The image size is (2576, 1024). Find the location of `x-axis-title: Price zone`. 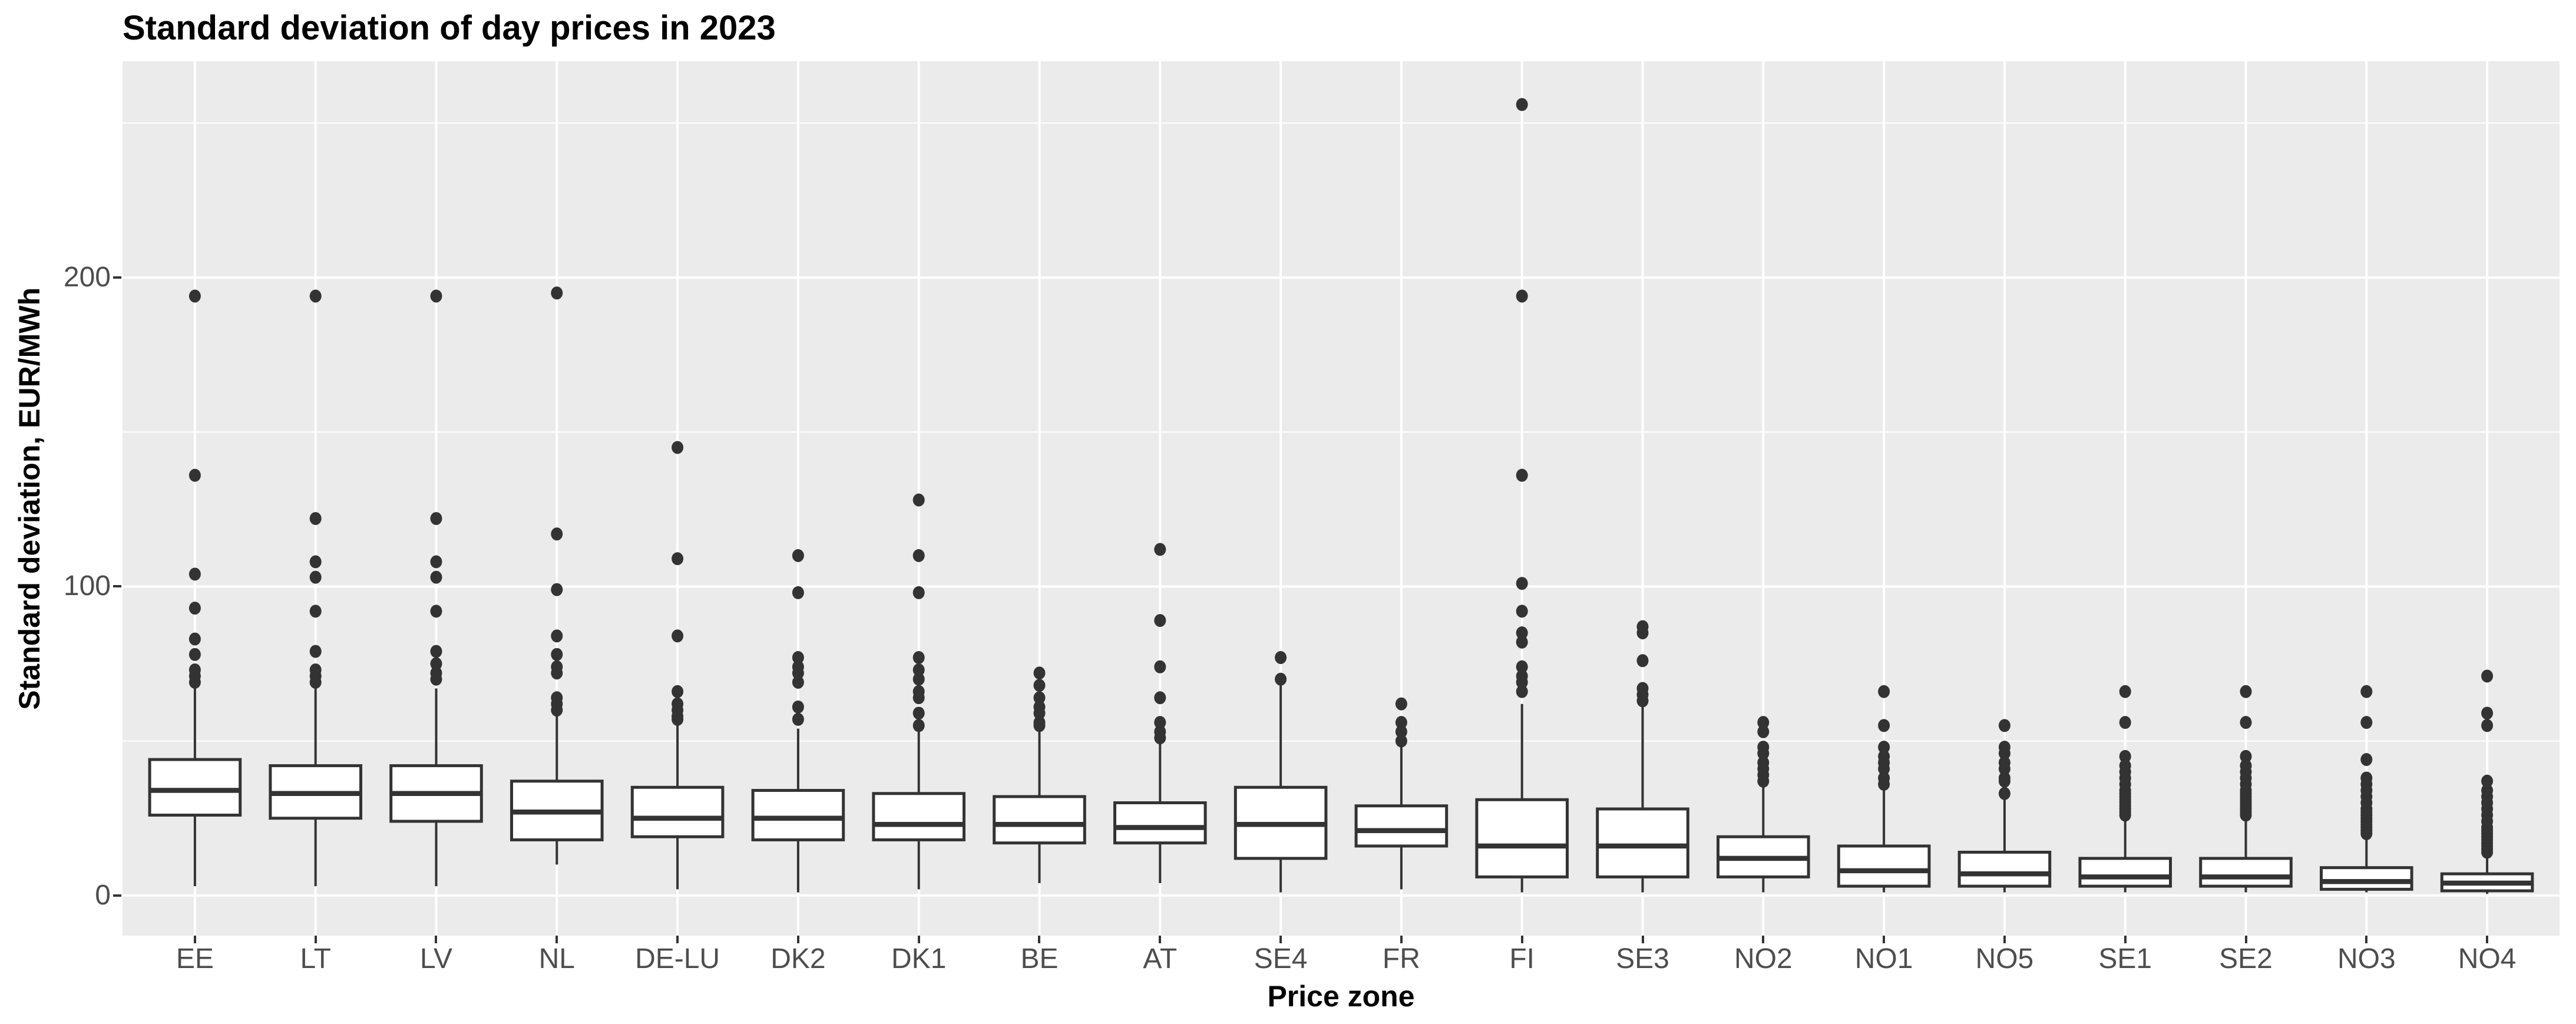

x-axis-title: Price zone is located at coordinates (1341, 996).